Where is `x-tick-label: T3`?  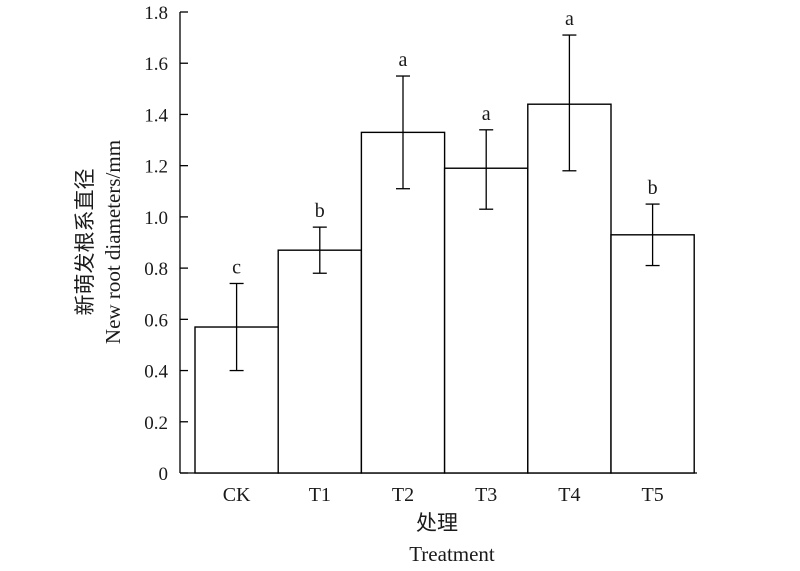 x-tick-label: T3 is located at coordinates (486, 495).